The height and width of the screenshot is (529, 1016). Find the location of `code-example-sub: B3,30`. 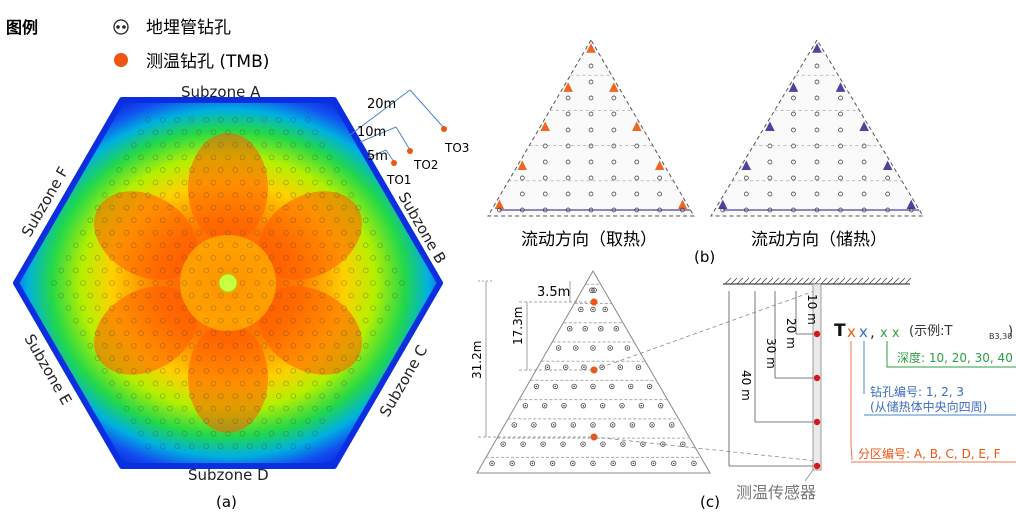

code-example-sub: B3,30 is located at coordinates (1000, 336).